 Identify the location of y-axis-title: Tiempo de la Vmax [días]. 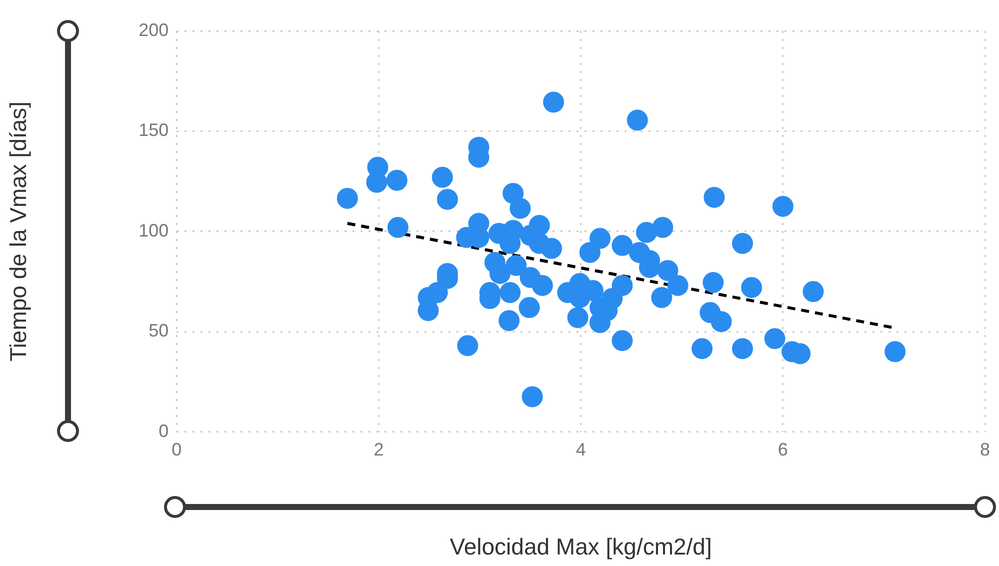
(18, 231).